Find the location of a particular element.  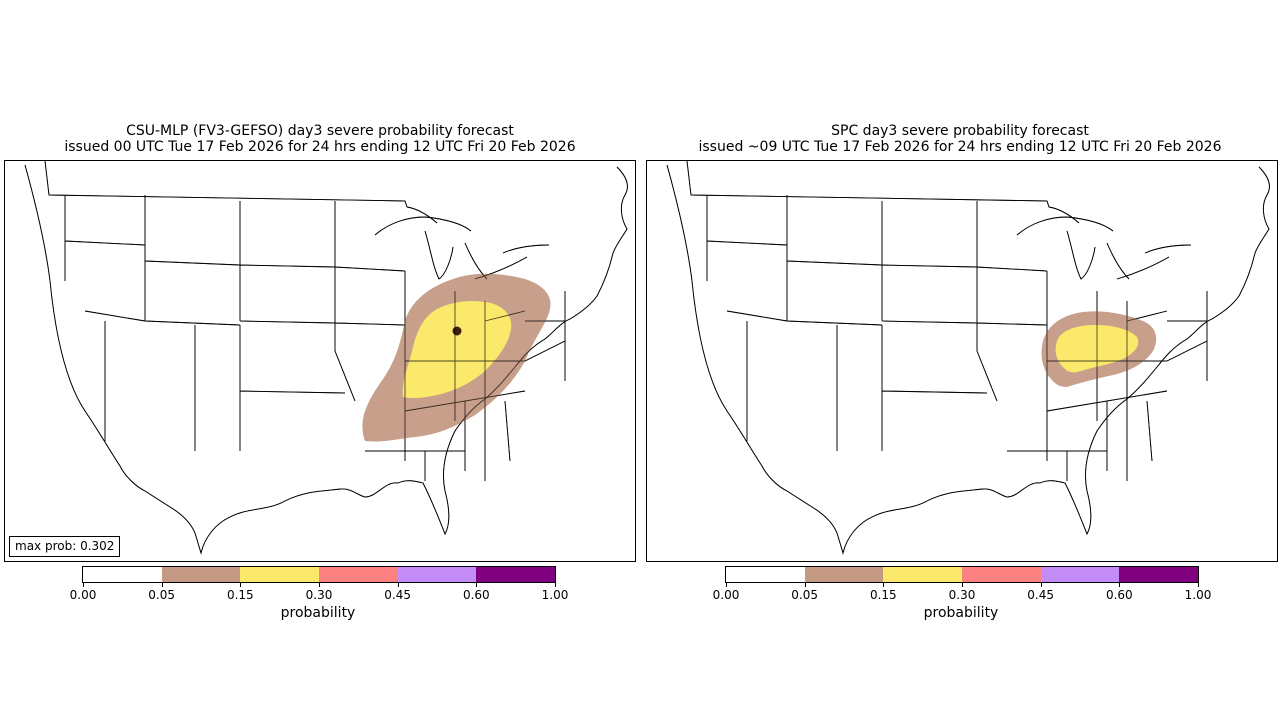

right-colorbar-label: probability is located at coordinates (961, 613).